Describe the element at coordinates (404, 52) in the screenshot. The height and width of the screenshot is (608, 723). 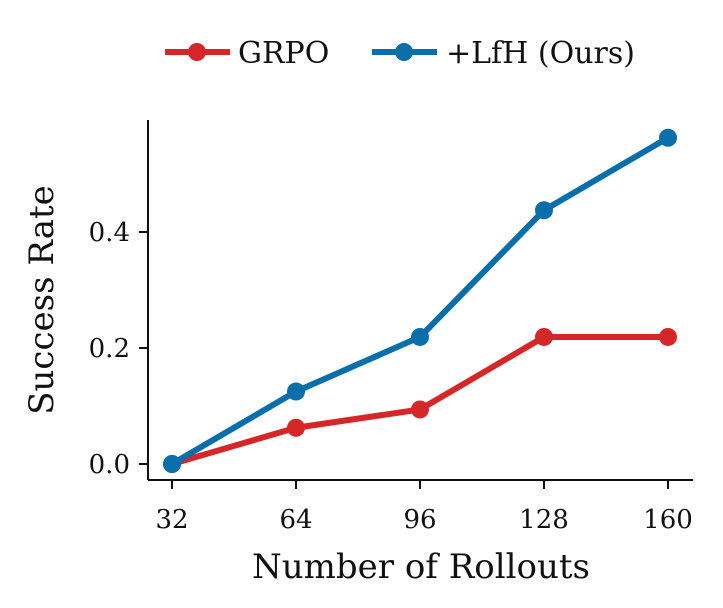
I see `legend-marker-lfh` at that location.